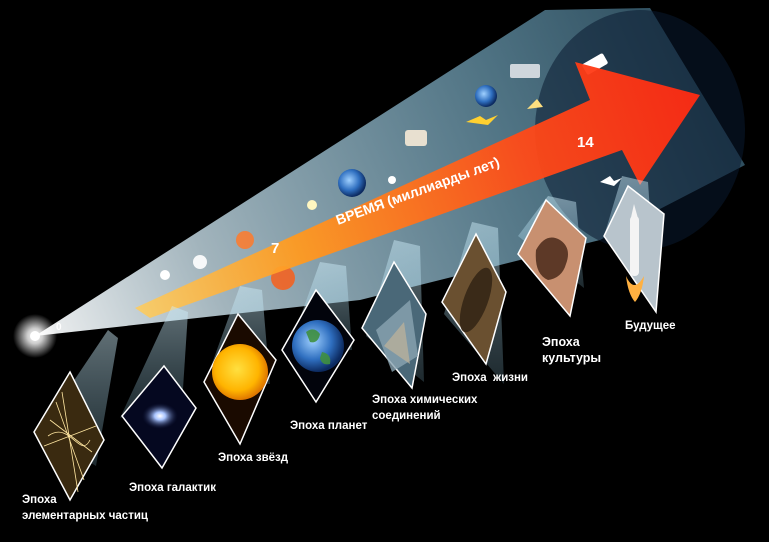 The width and height of the screenshot is (769, 542). Describe the element at coordinates (424, 408) in the screenshot. I see `label-chemistry-epoch: Эпоха химических соединений` at that location.